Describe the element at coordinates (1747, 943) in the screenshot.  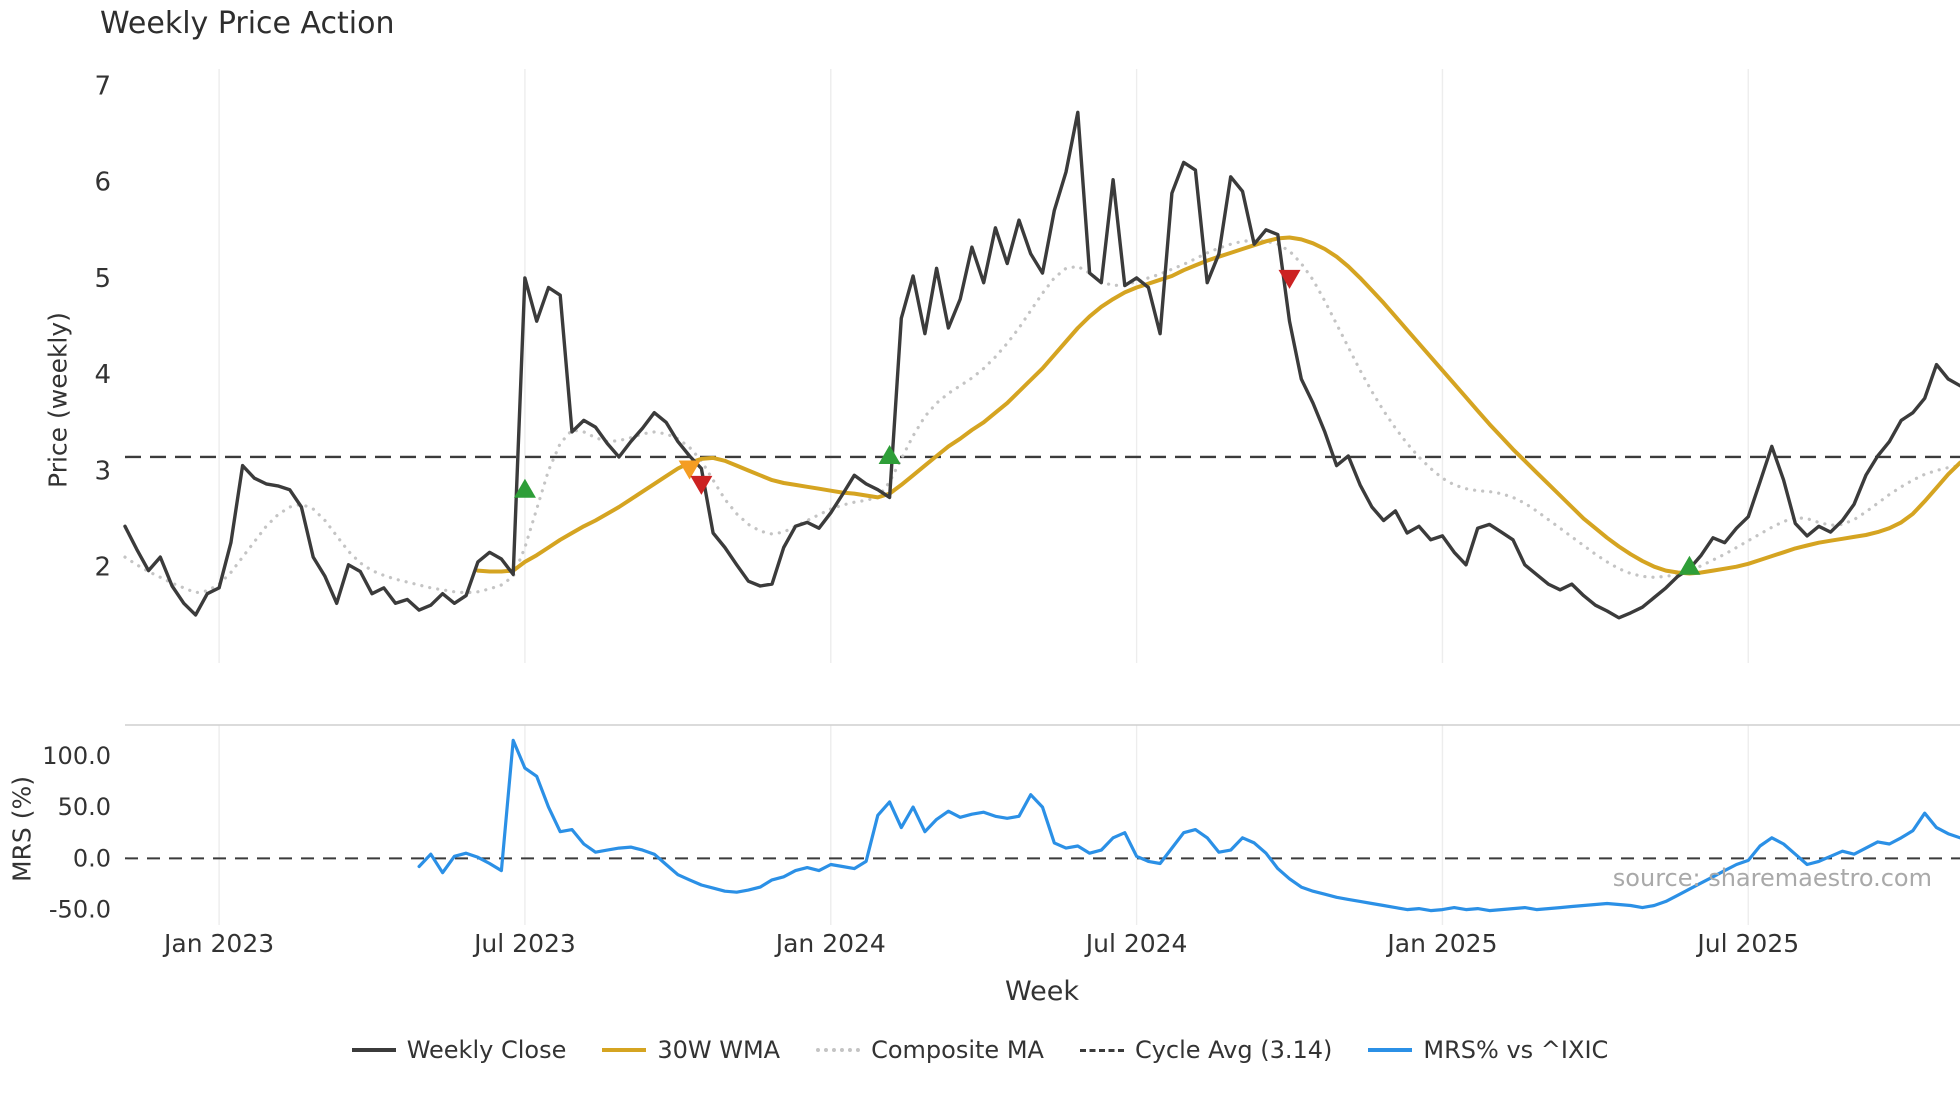
I see `x-tick-label: Jul 2025` at that location.